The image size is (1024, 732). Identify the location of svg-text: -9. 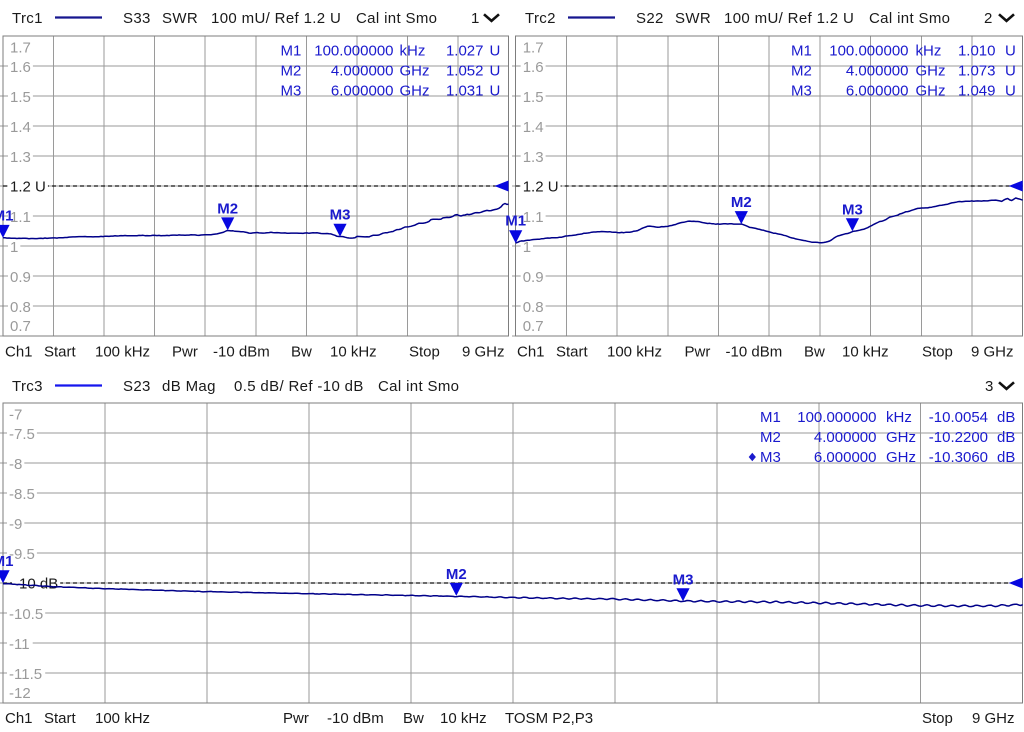
(15, 524).